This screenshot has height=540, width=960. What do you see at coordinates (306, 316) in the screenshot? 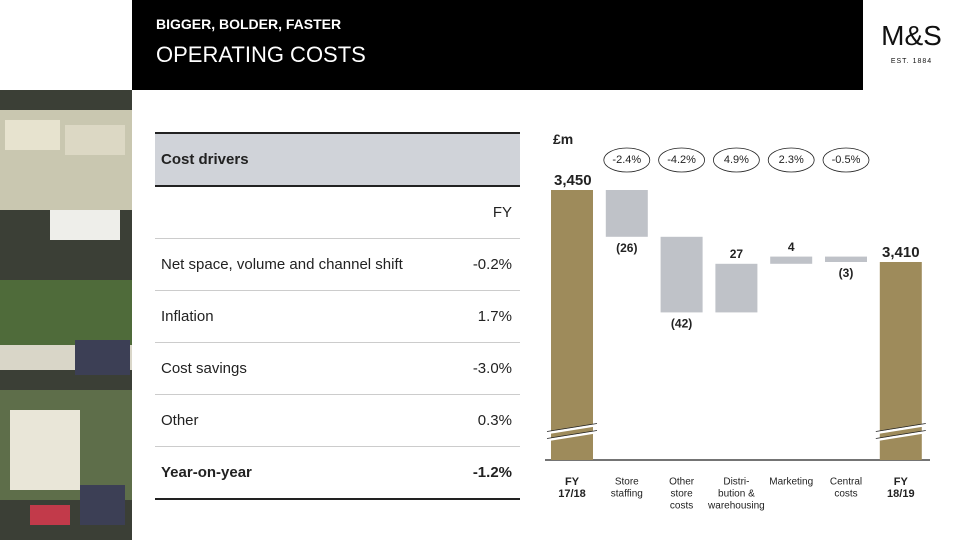
I see `table-cell: Inflation` at bounding box center [306, 316].